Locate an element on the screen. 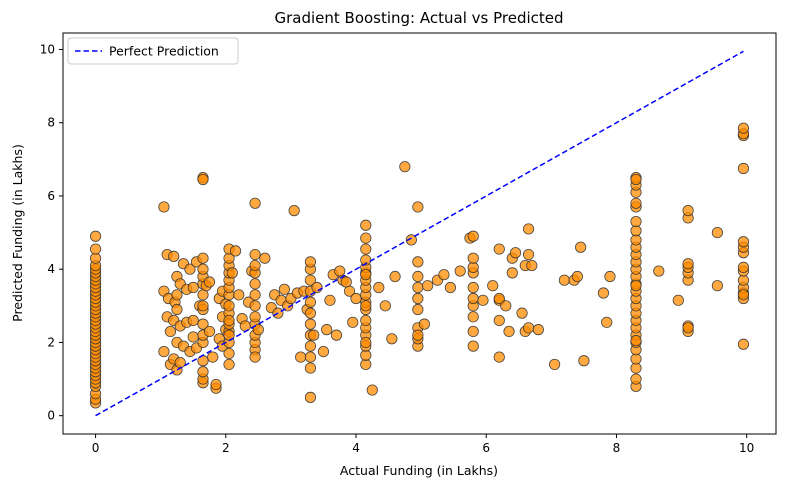  x-axis-label: Actual Funding (in Lakhs) is located at coordinates (419, 470).